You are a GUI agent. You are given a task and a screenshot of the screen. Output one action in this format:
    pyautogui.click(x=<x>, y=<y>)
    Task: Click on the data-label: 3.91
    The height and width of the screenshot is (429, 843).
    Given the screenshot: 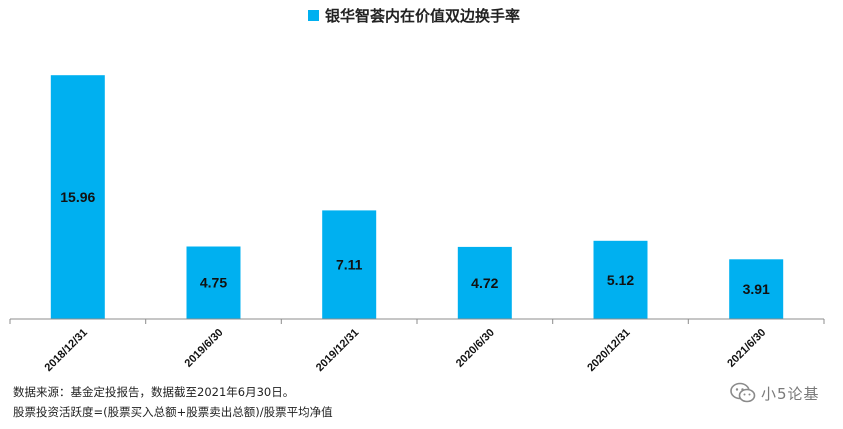 What is the action you would take?
    pyautogui.click(x=756, y=289)
    